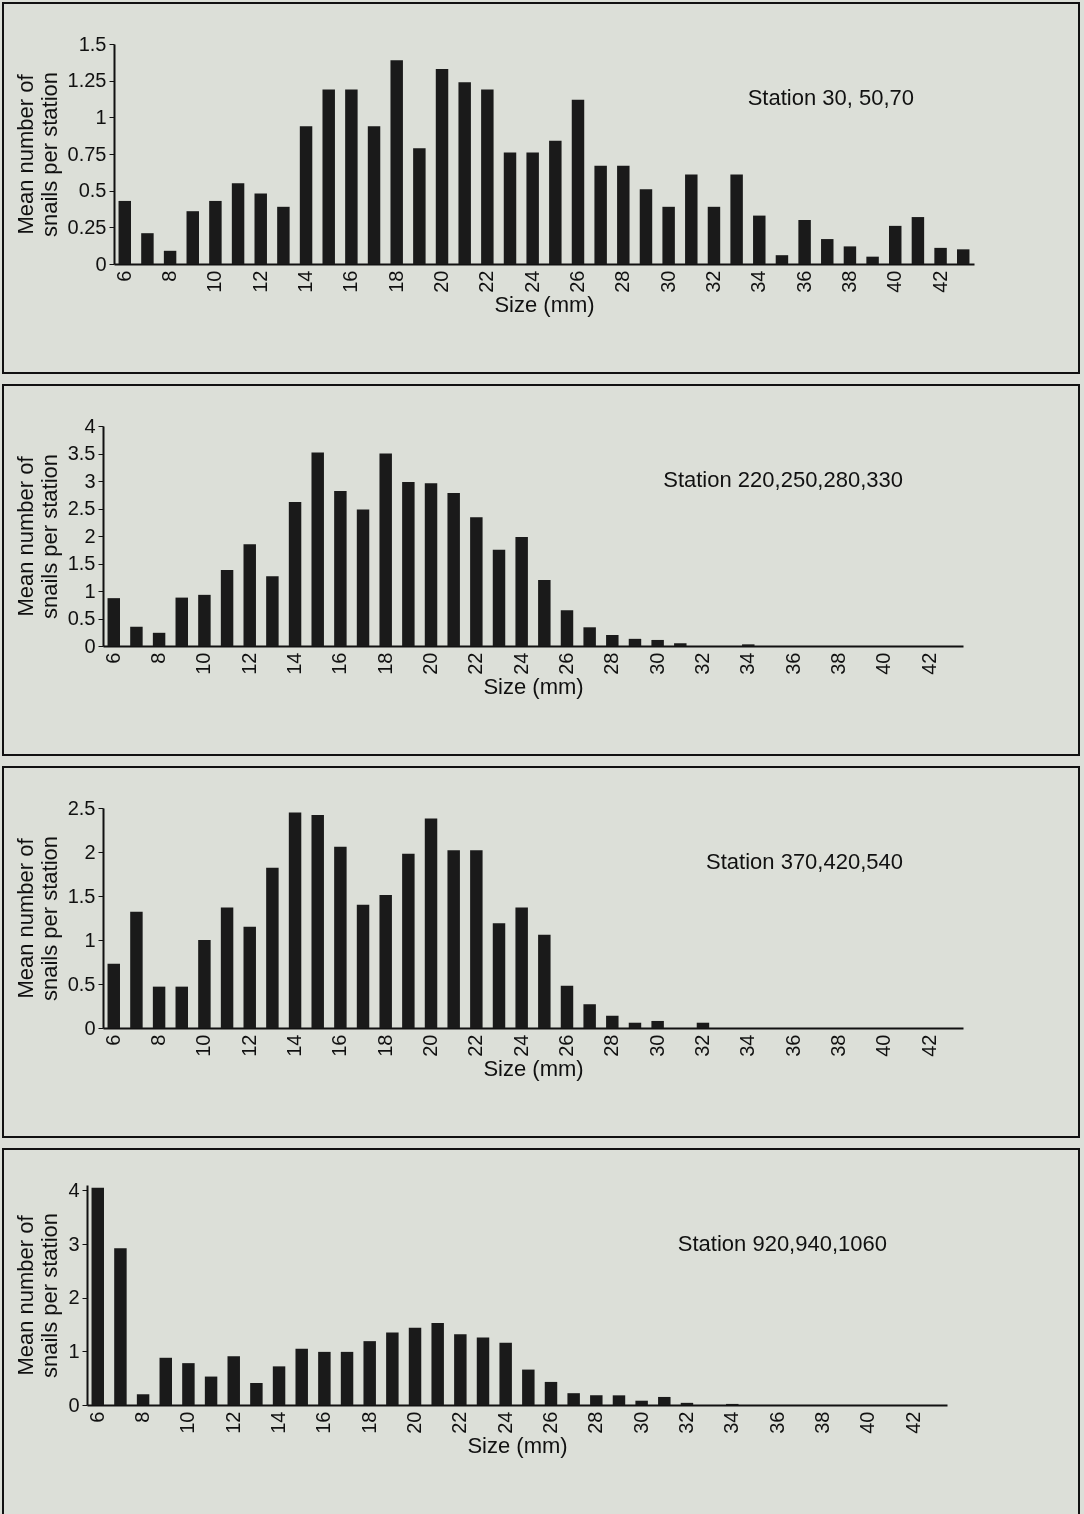  I want to click on y-tick-label: 1.25, so click(87, 80).